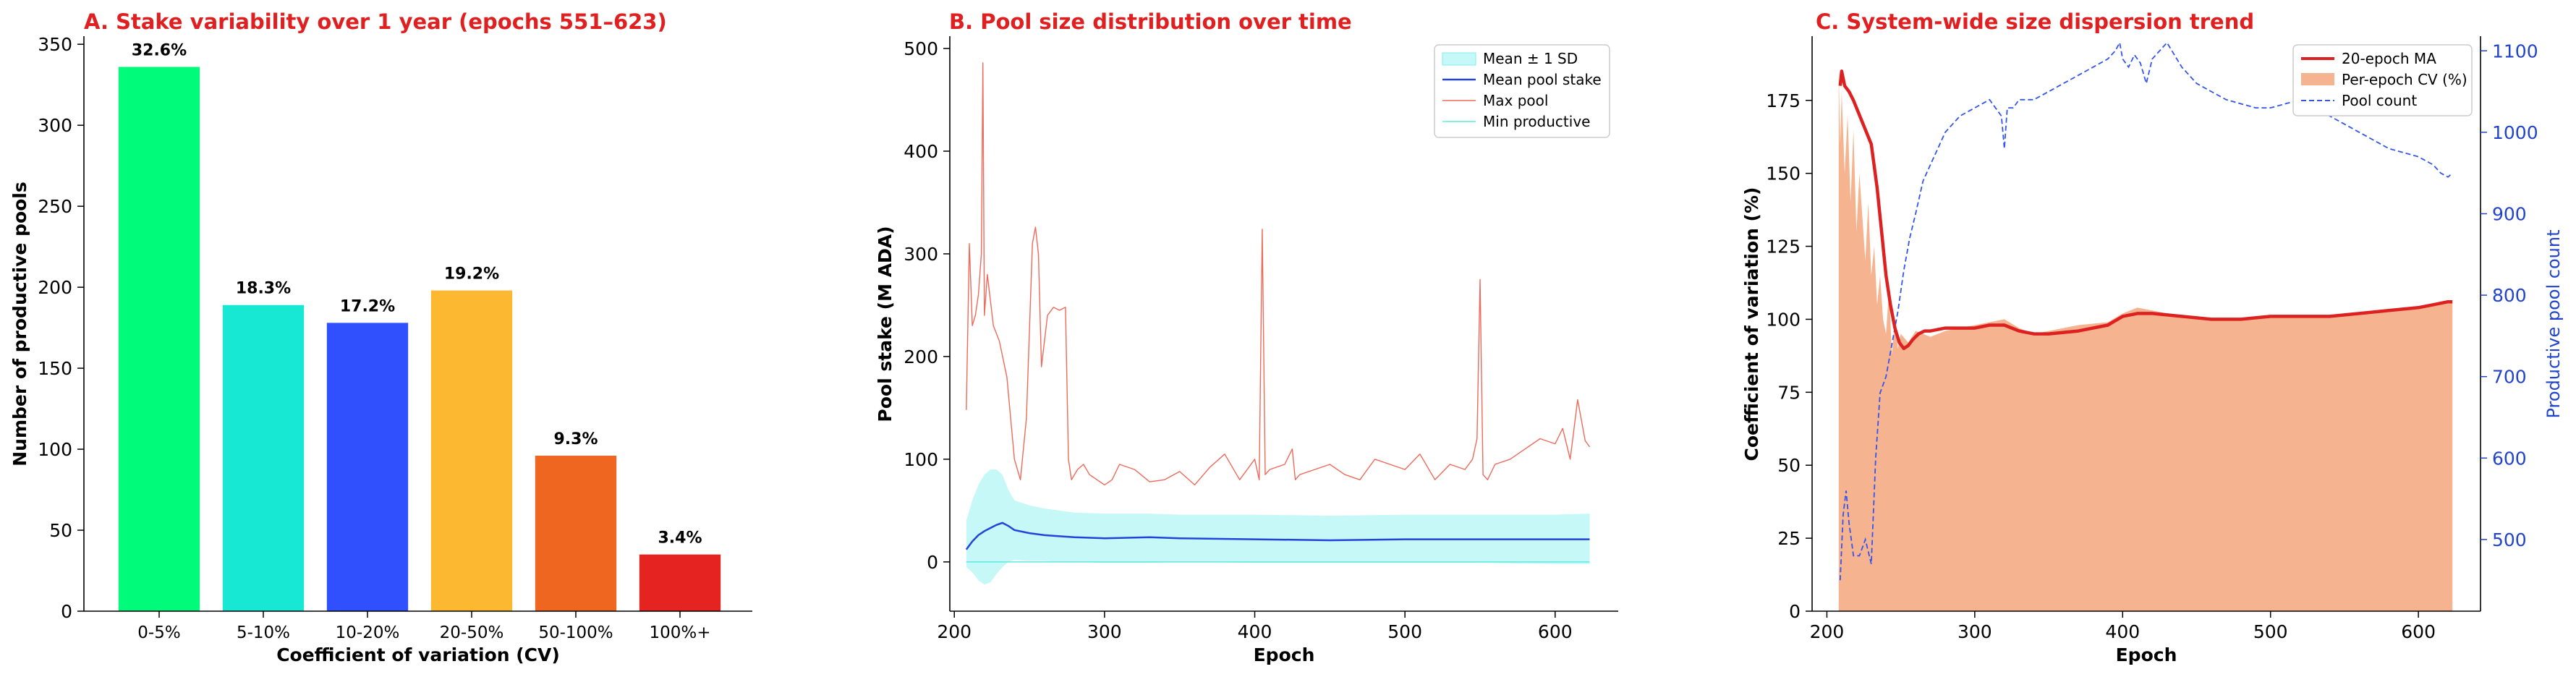 The width and height of the screenshot is (2576, 677). I want to click on x-tick-label: 50-100%, so click(575, 632).